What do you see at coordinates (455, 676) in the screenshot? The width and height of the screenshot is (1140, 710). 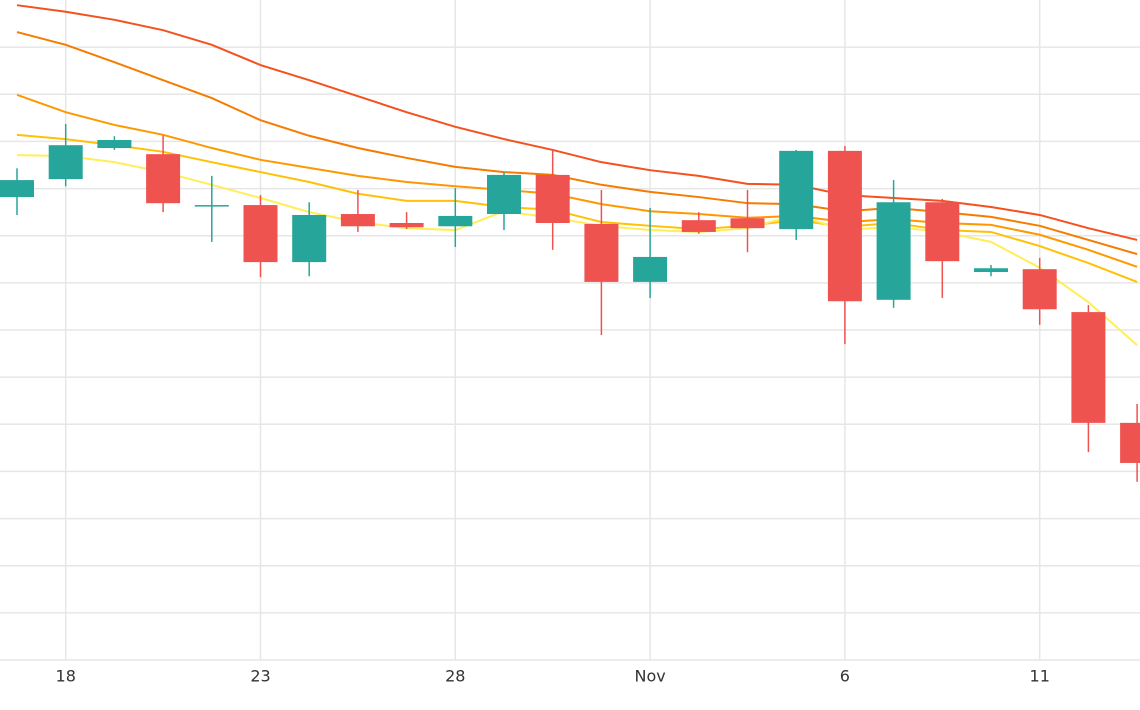 I see `x-tick-label: 28` at bounding box center [455, 676].